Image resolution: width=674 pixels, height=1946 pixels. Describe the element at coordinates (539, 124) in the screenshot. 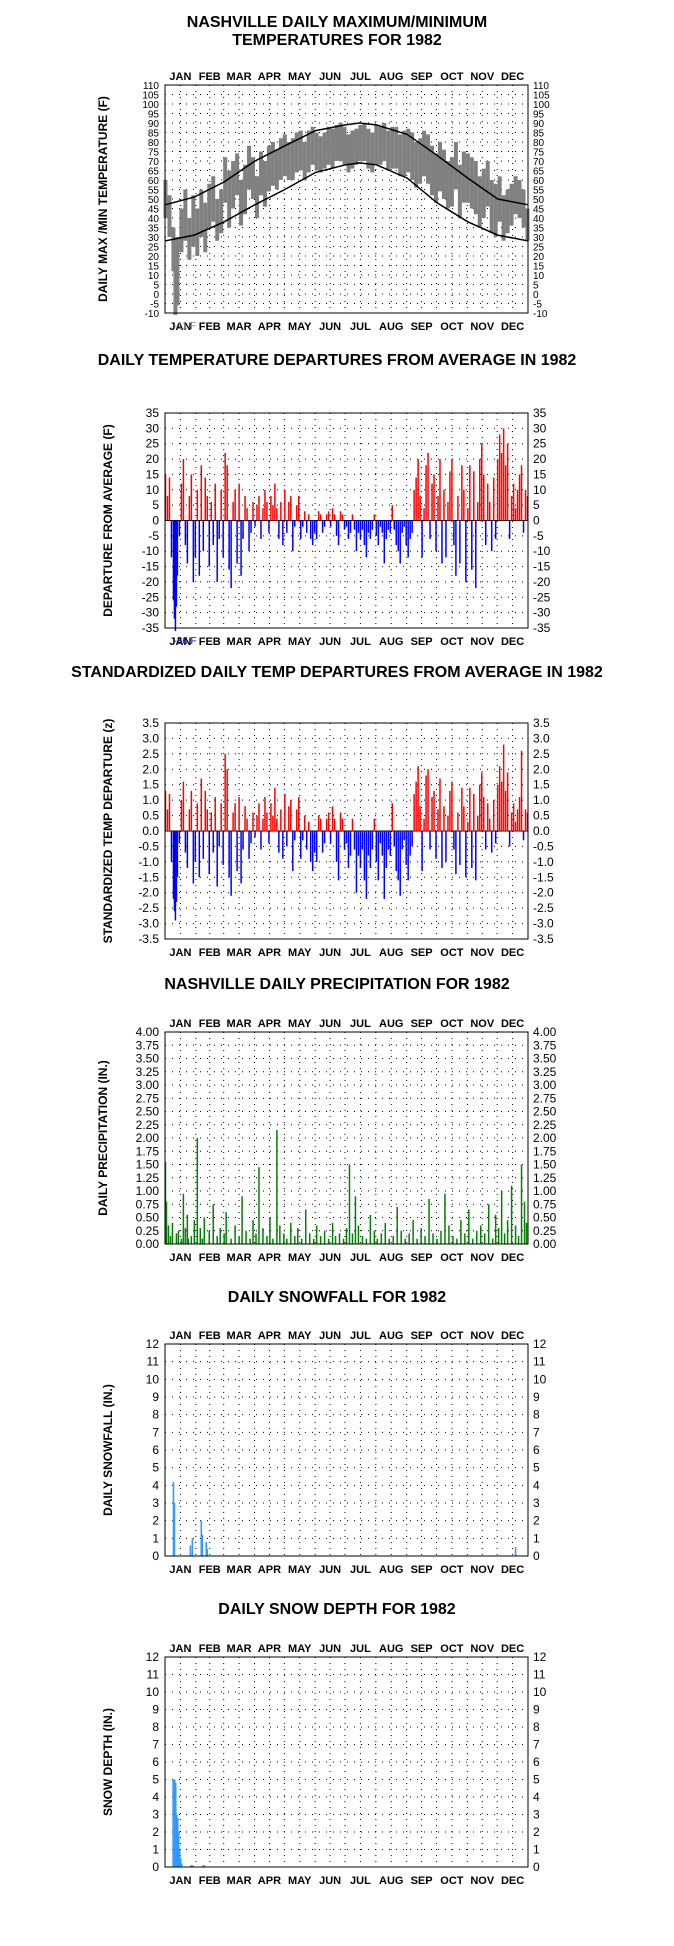

I see `temp-ytick-label-right: 90` at that location.